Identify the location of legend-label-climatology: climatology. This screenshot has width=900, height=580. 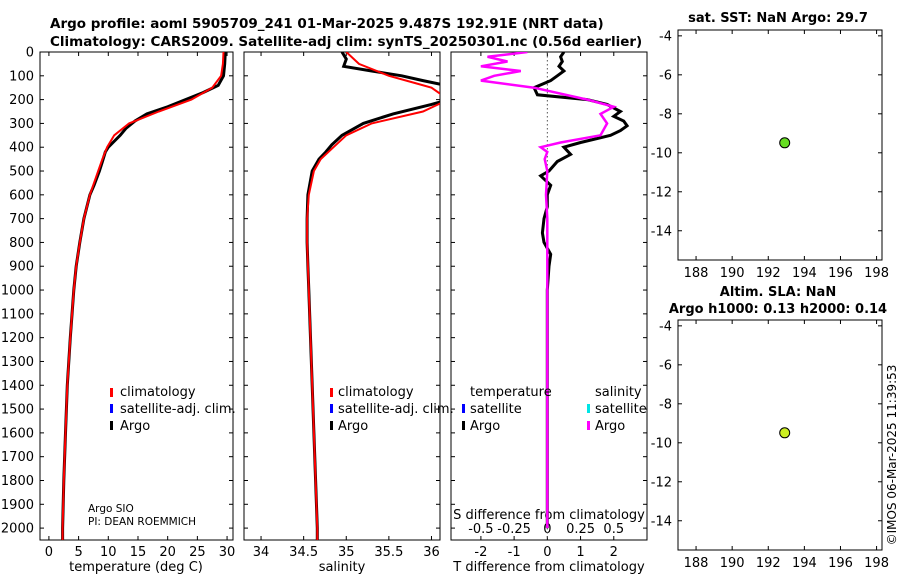
(158, 392).